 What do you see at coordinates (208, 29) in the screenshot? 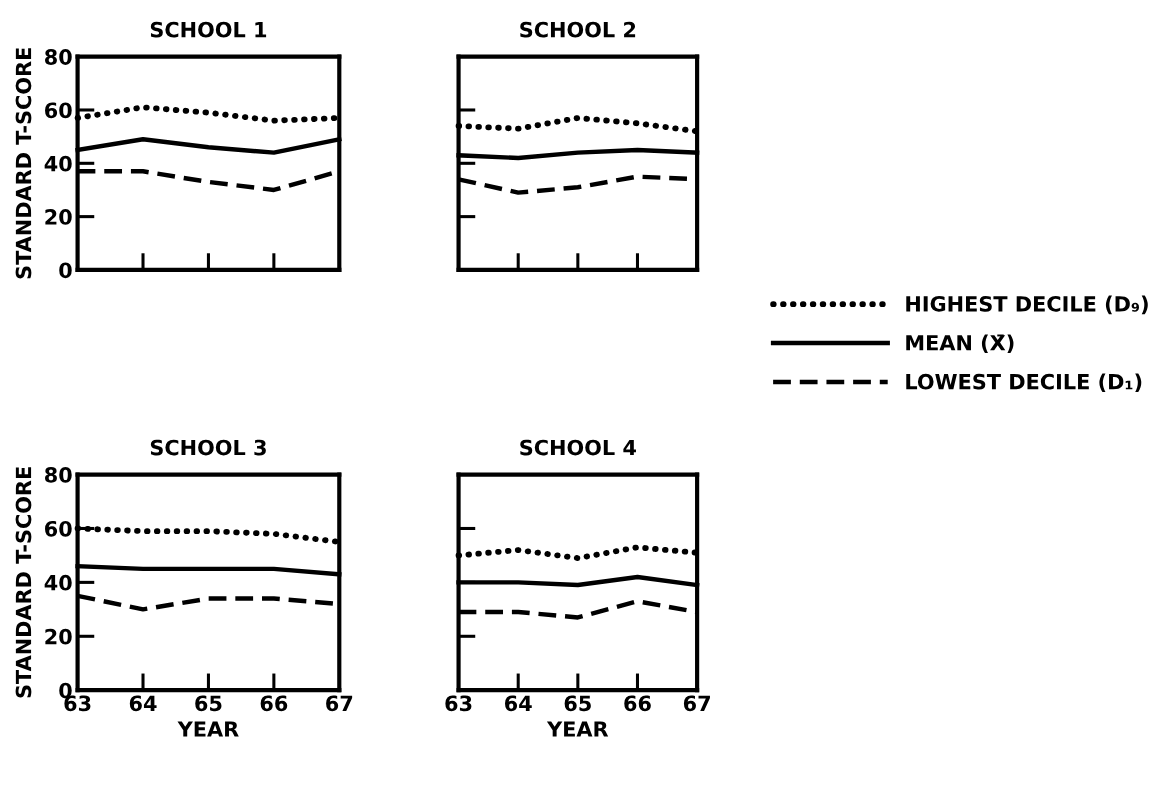
I see `chart-title: SCHOOL 1` at bounding box center [208, 29].